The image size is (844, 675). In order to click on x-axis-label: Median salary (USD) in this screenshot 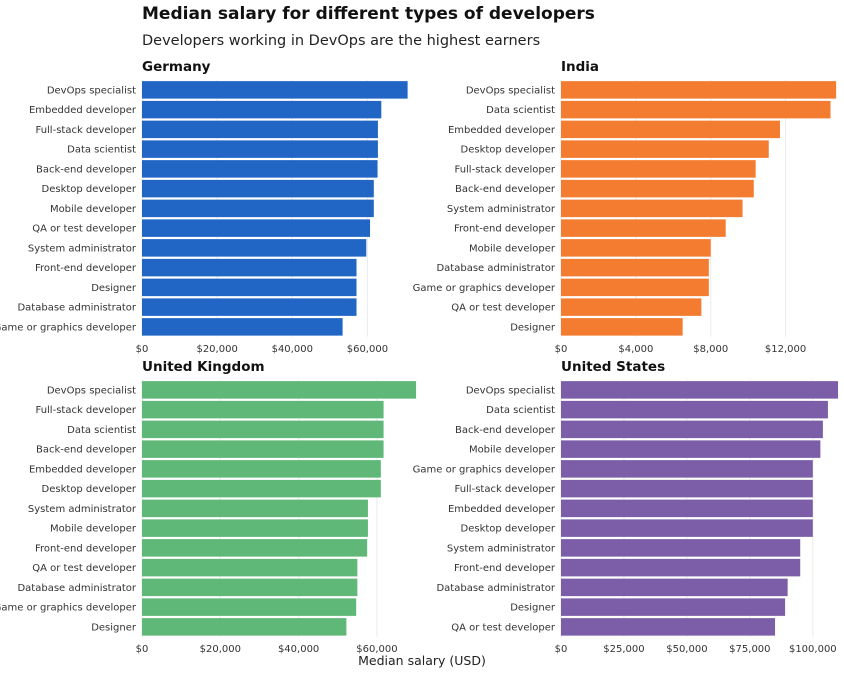, I will do `click(422, 660)`.